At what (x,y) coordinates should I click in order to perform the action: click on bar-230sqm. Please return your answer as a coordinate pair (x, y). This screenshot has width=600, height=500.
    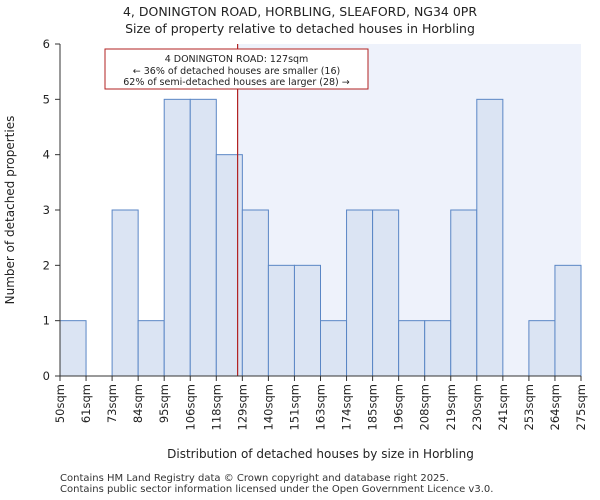
    Looking at the image, I should click on (490, 237).